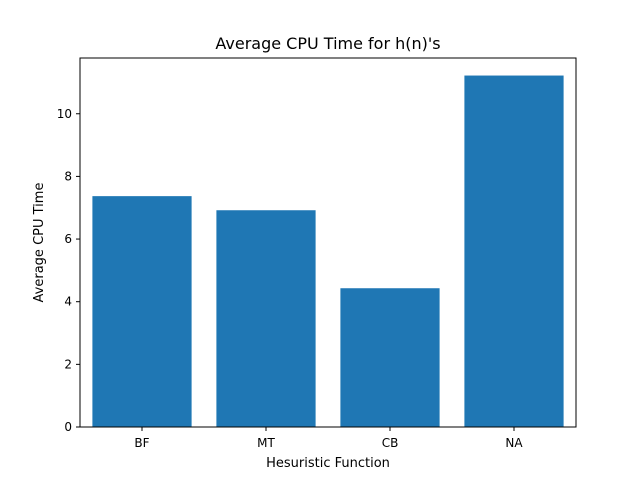  I want to click on bar-cb, so click(390, 357).